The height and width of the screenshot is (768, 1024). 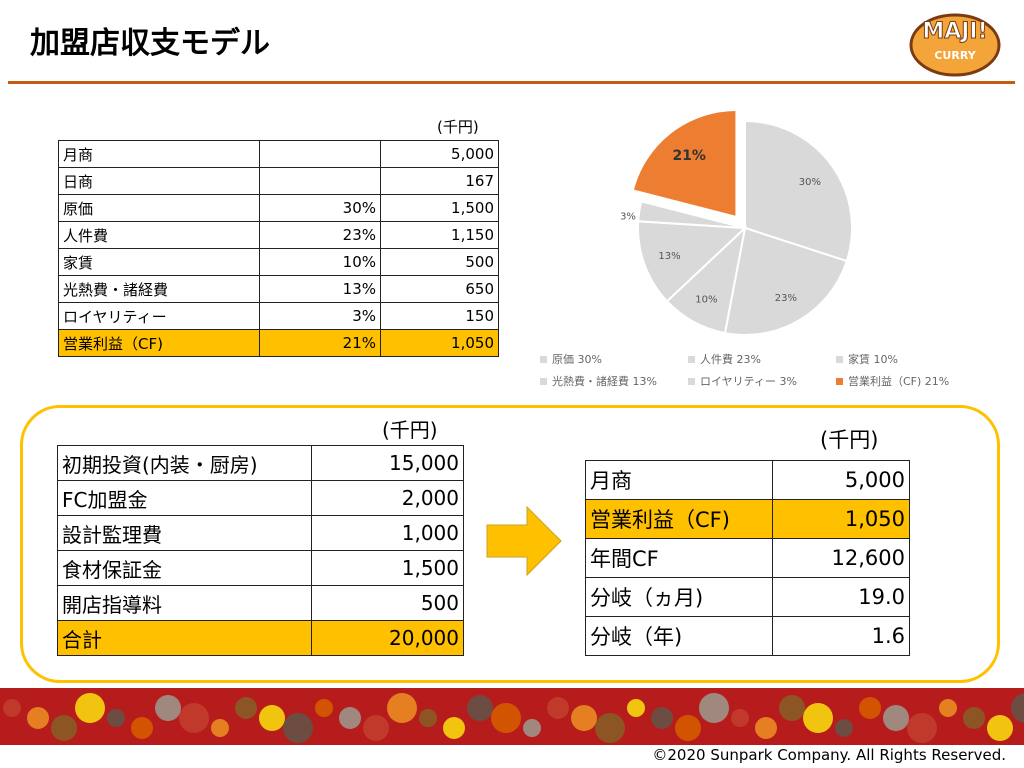 What do you see at coordinates (524, 541) in the screenshot?
I see `arrow` at bounding box center [524, 541].